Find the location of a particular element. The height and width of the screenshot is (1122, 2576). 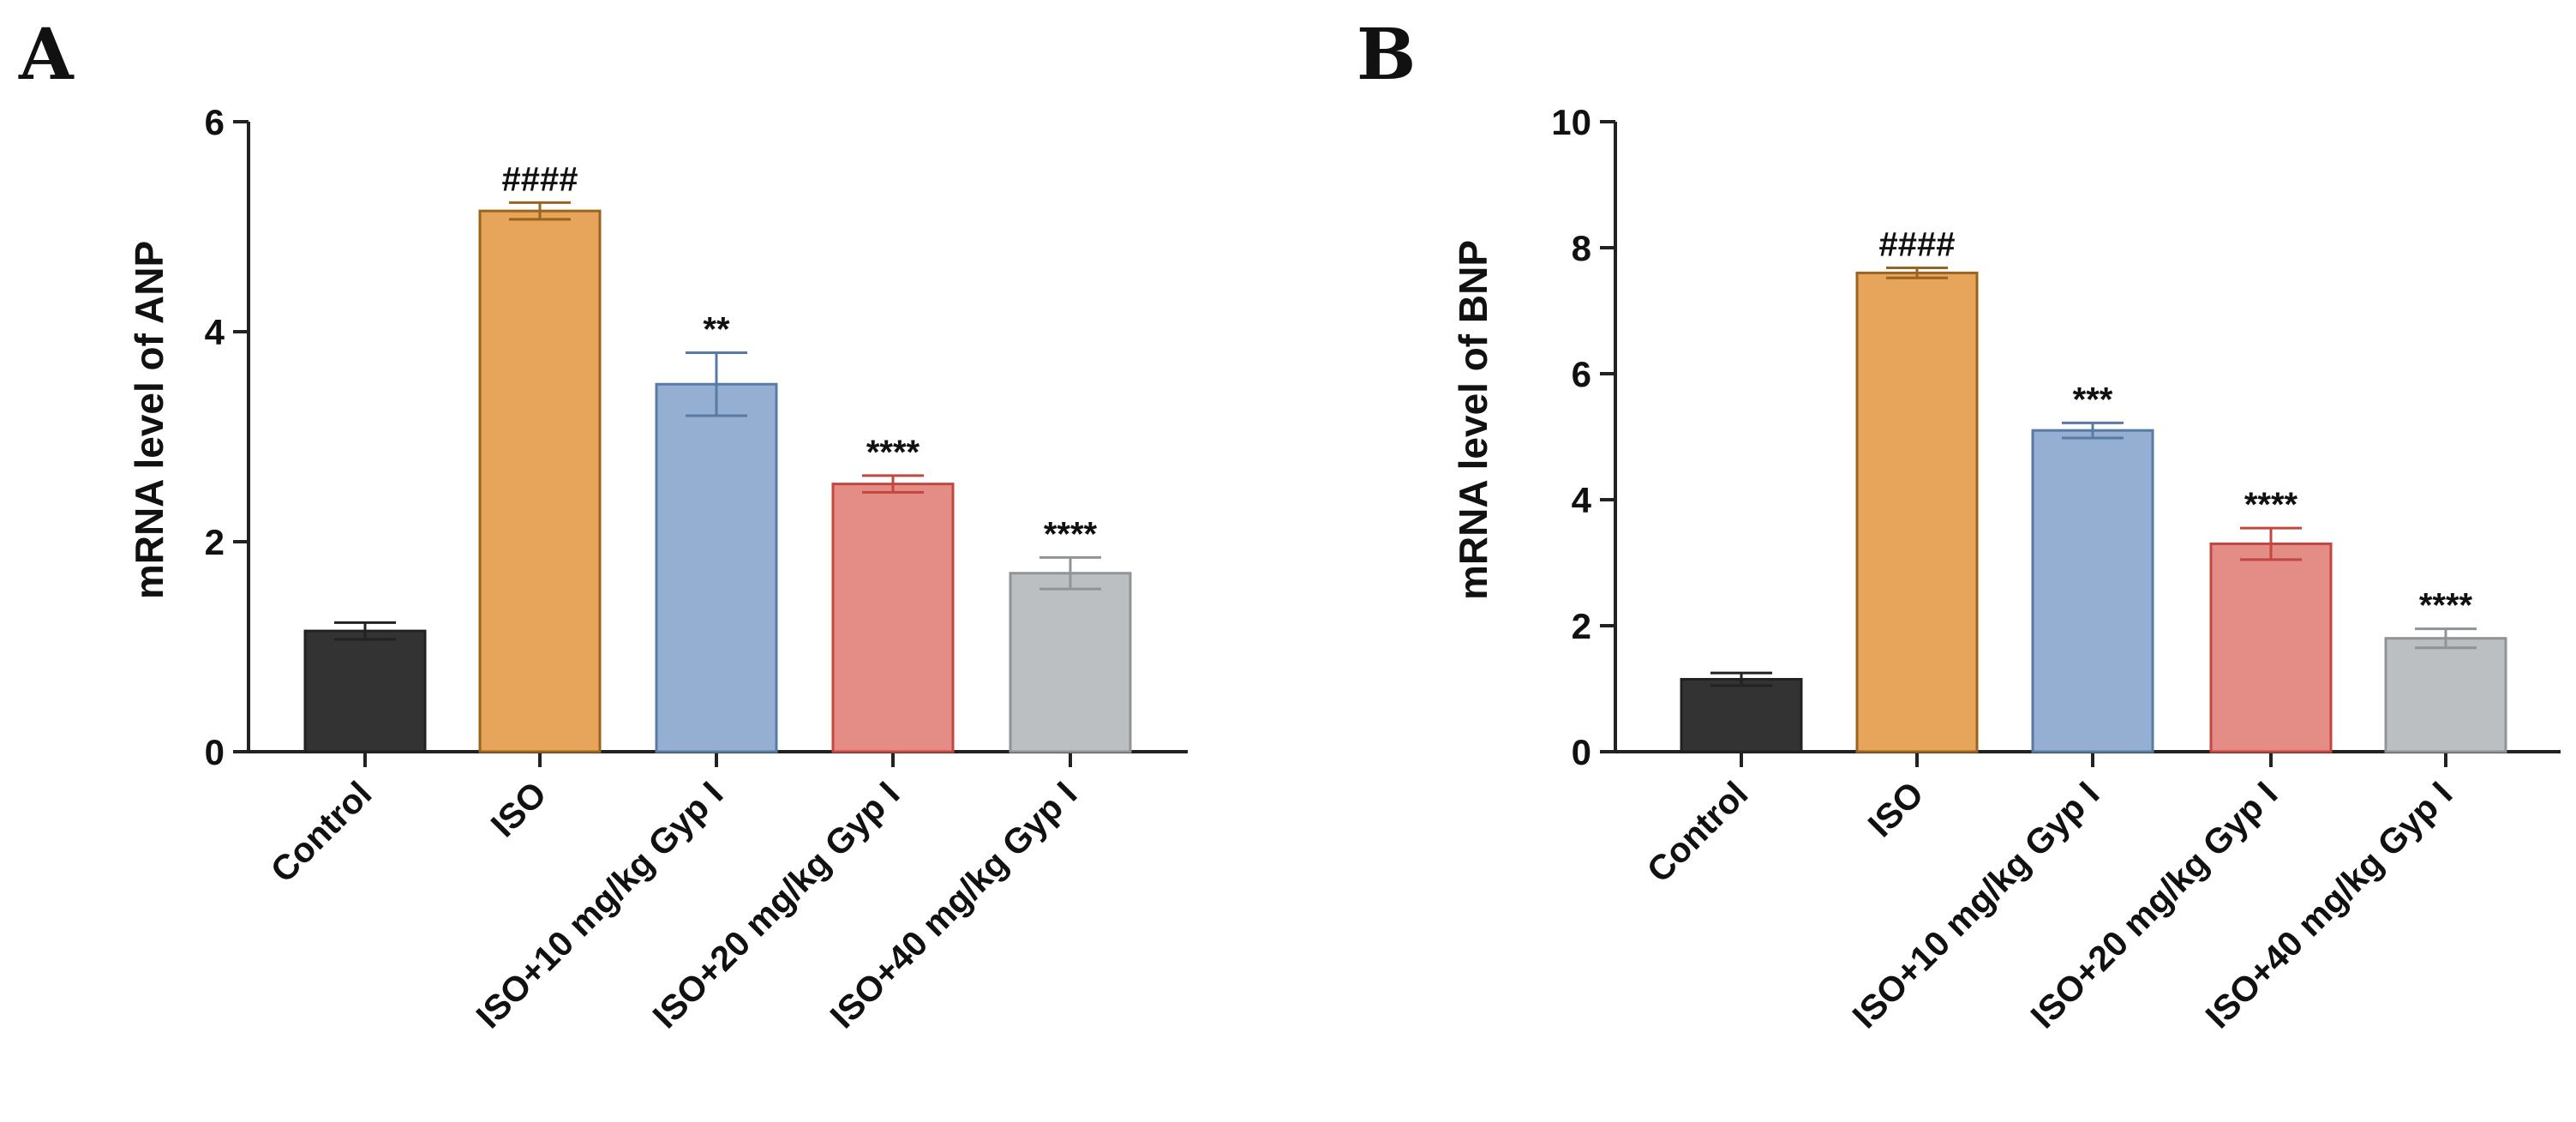

panel-a-y-tick-label: 2 is located at coordinates (215, 542).